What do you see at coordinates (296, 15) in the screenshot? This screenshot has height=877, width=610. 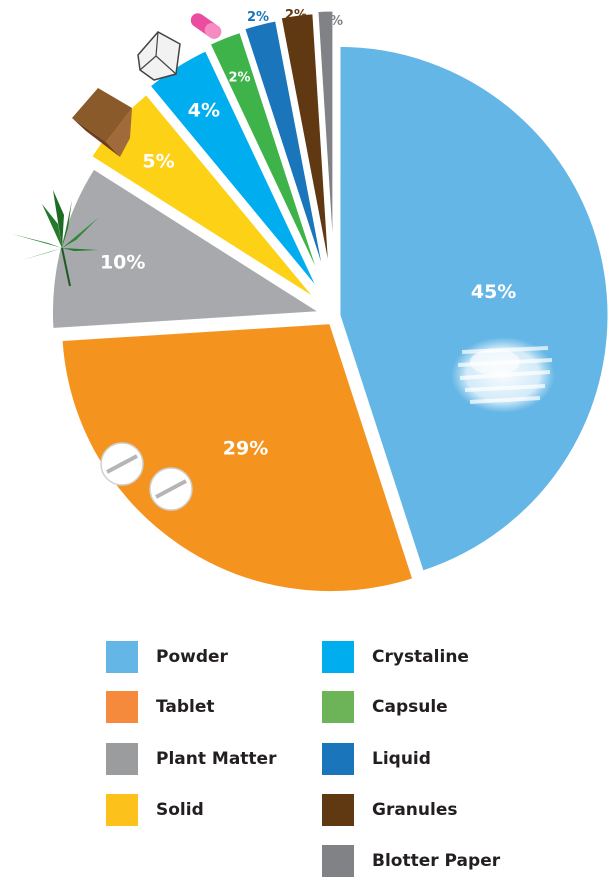 I see `slice-value-label-granules: 2%` at bounding box center [296, 15].